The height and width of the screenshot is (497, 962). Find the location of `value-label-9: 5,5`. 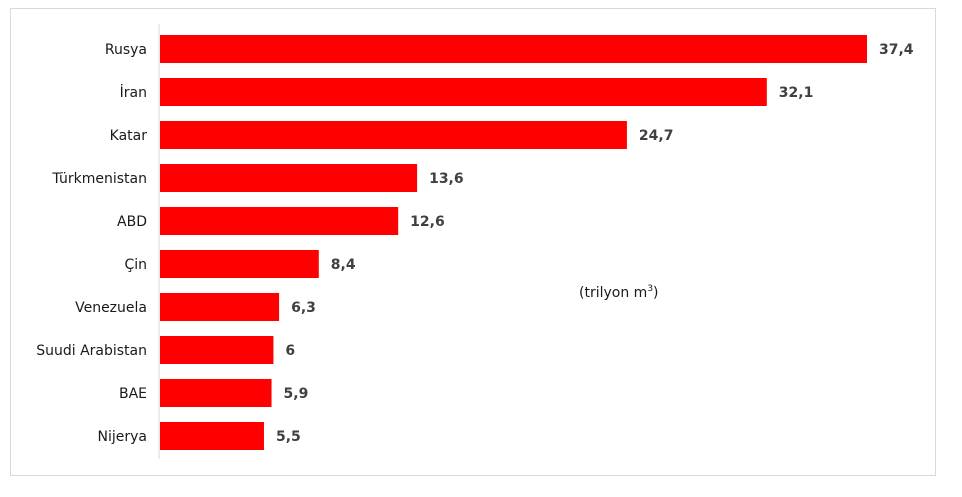

value-label-9: 5,5 is located at coordinates (288, 437).